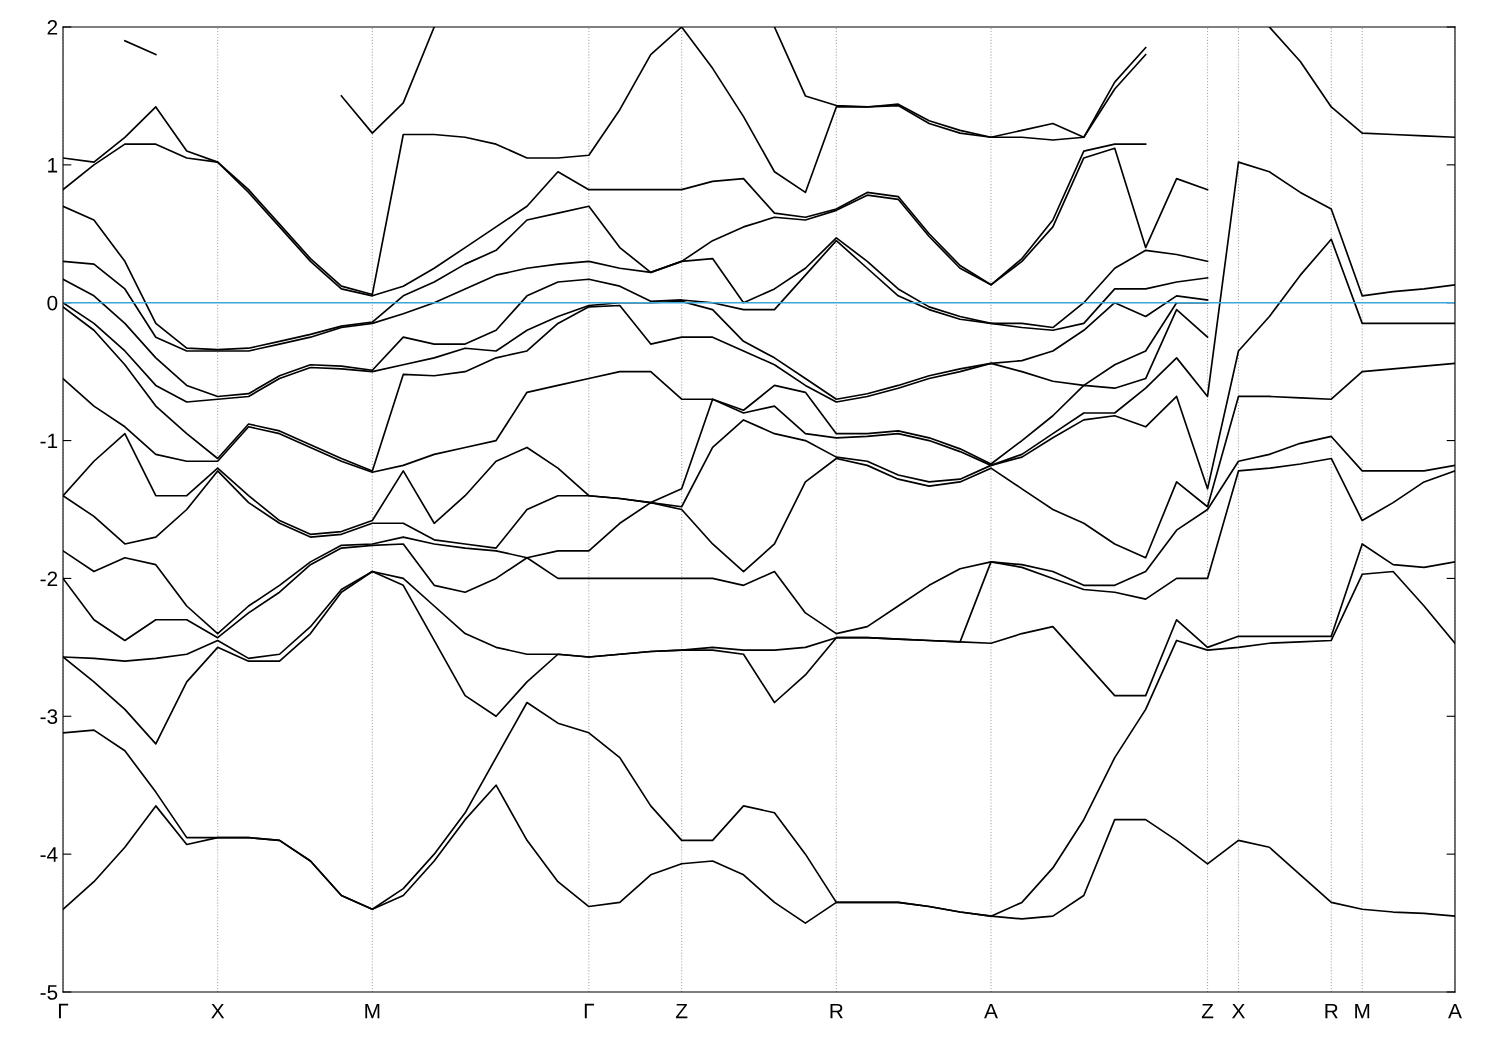  What do you see at coordinates (52, 27) in the screenshot?
I see `y-tick-label: 2` at bounding box center [52, 27].